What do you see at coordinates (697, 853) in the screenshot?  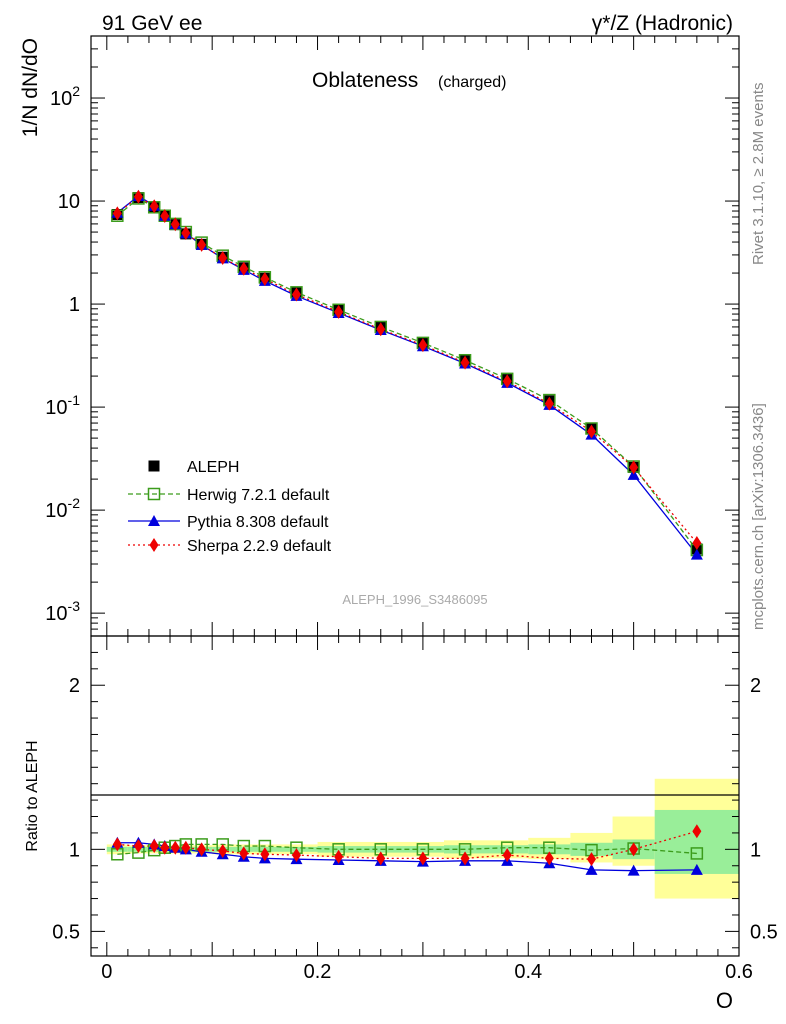 I see `ratio-point-herwig` at bounding box center [697, 853].